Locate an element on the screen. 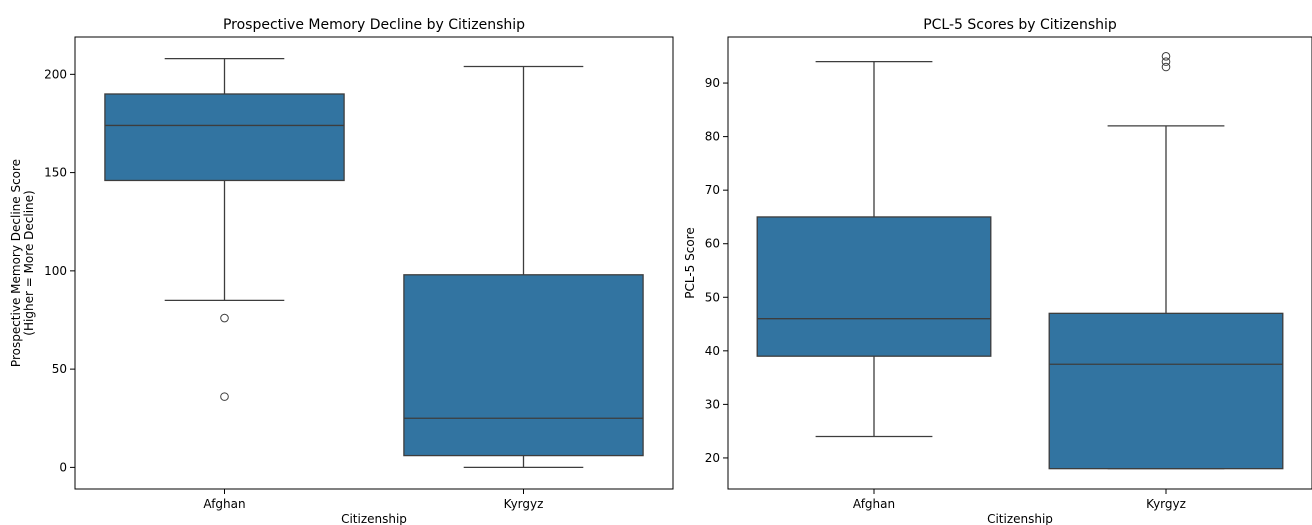 The width and height of the screenshot is (1312, 525). y-tick-label: 60 is located at coordinates (712, 244).